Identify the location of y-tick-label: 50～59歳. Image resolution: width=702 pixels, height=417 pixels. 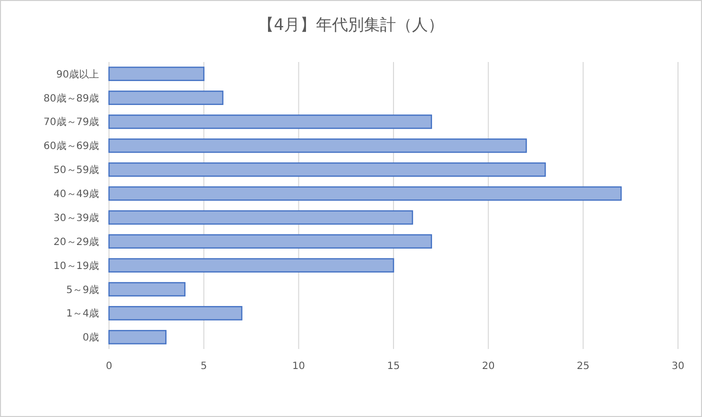
(76, 170).